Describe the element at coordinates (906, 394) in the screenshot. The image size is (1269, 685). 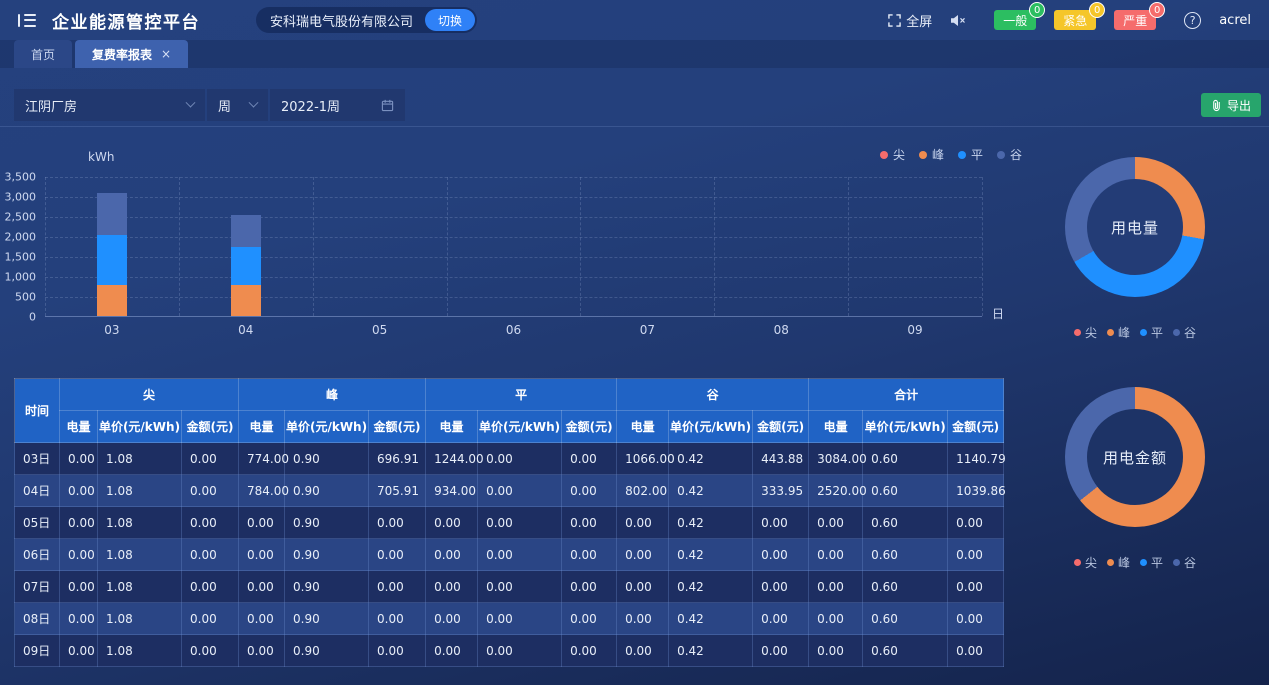
I see `col-group-合计: 合计` at that location.